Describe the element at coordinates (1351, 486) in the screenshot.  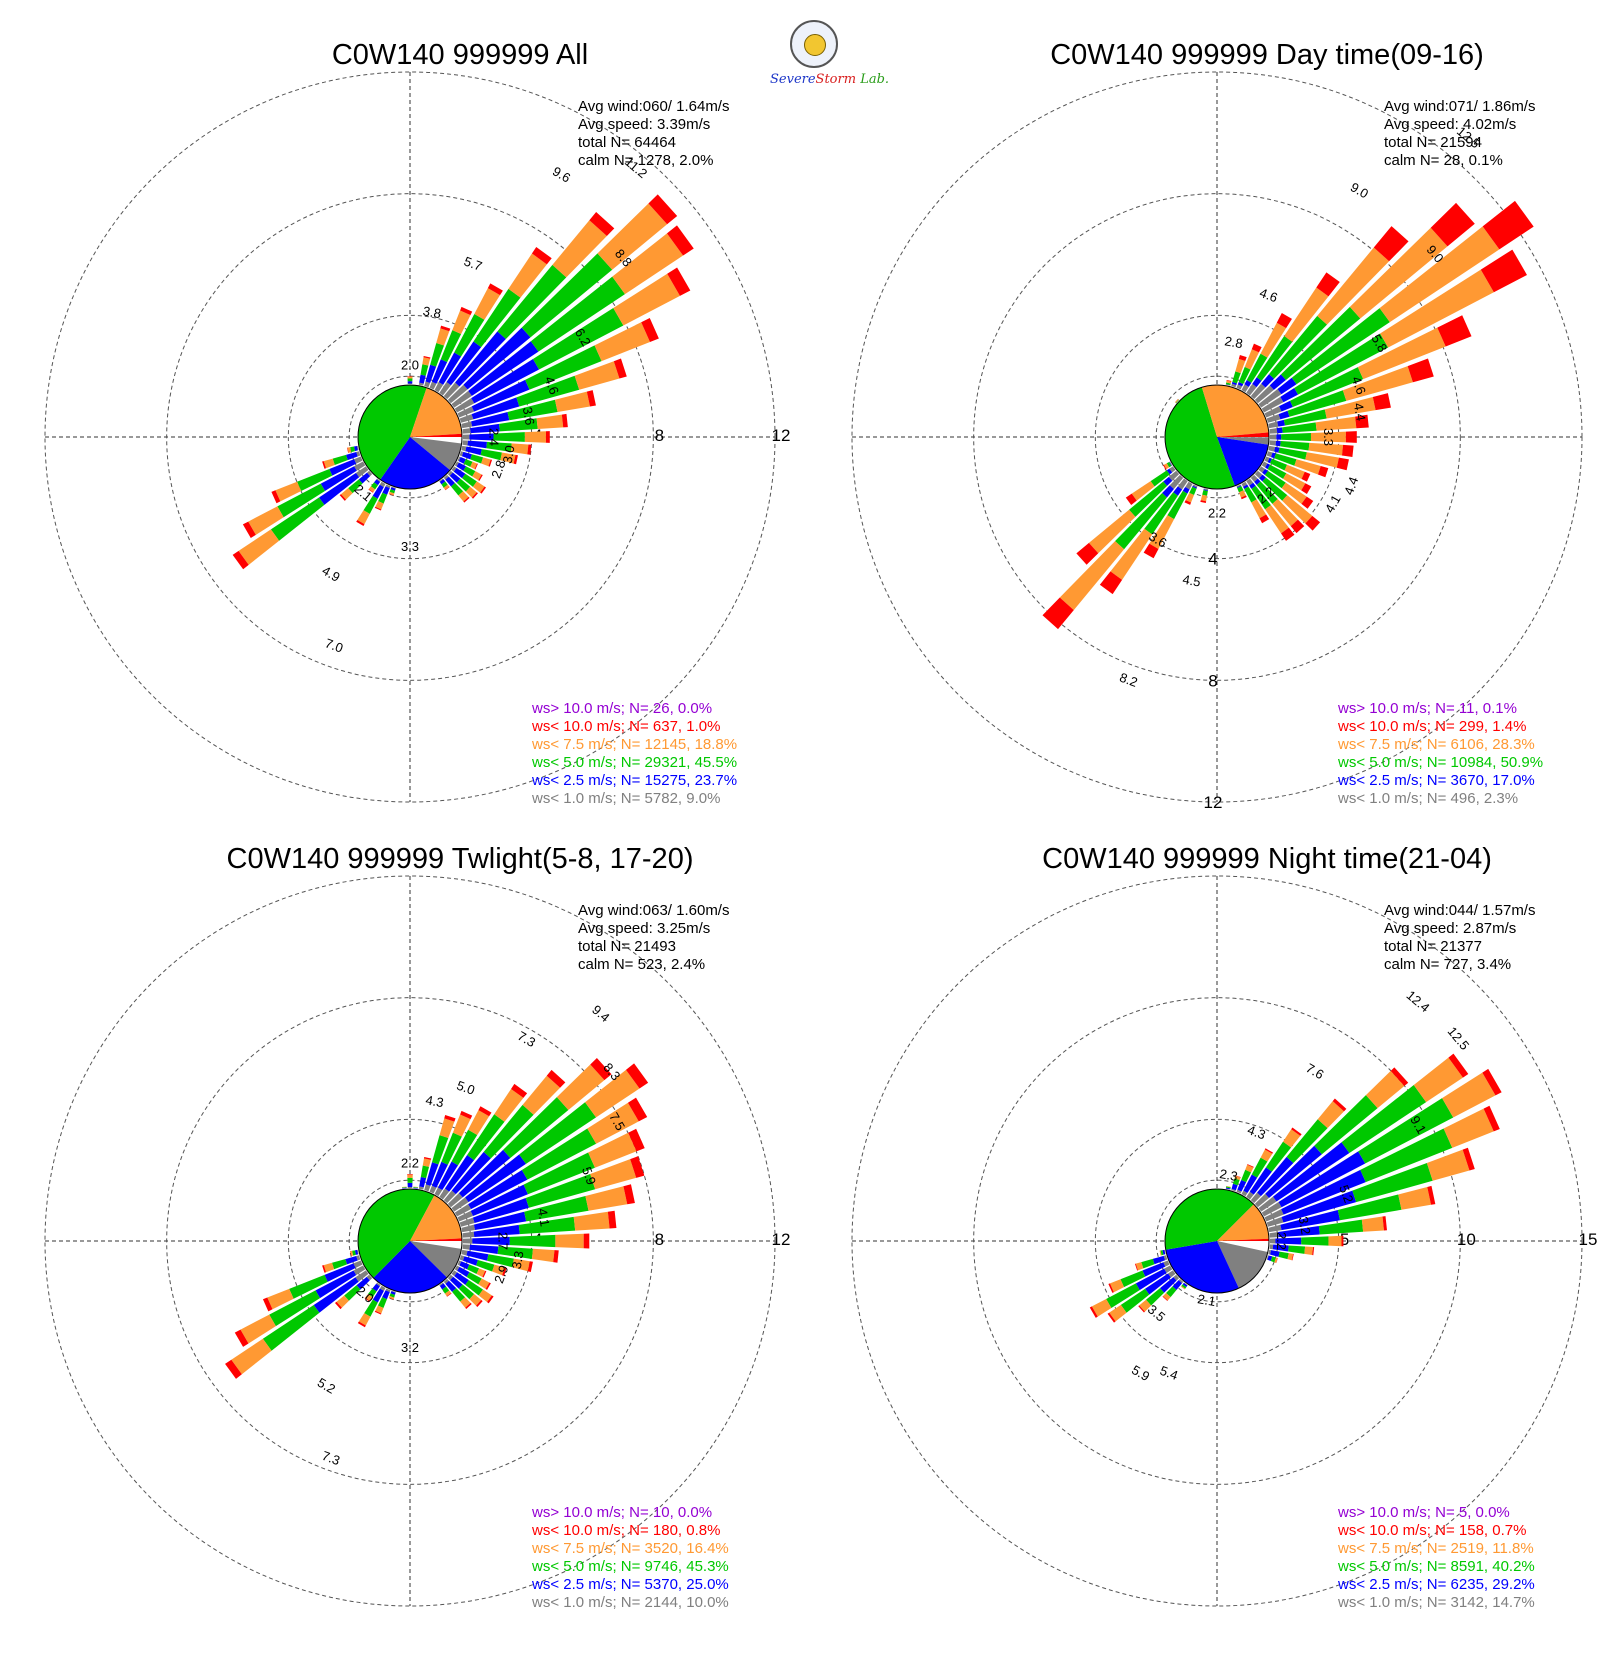
I see `bar-value-label: 4.4` at that location.